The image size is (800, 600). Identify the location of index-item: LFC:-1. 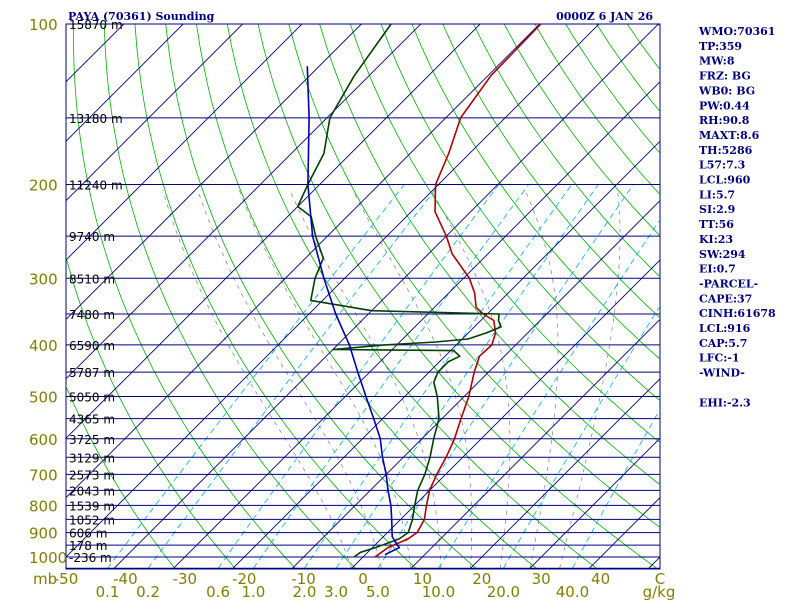
(719, 358).